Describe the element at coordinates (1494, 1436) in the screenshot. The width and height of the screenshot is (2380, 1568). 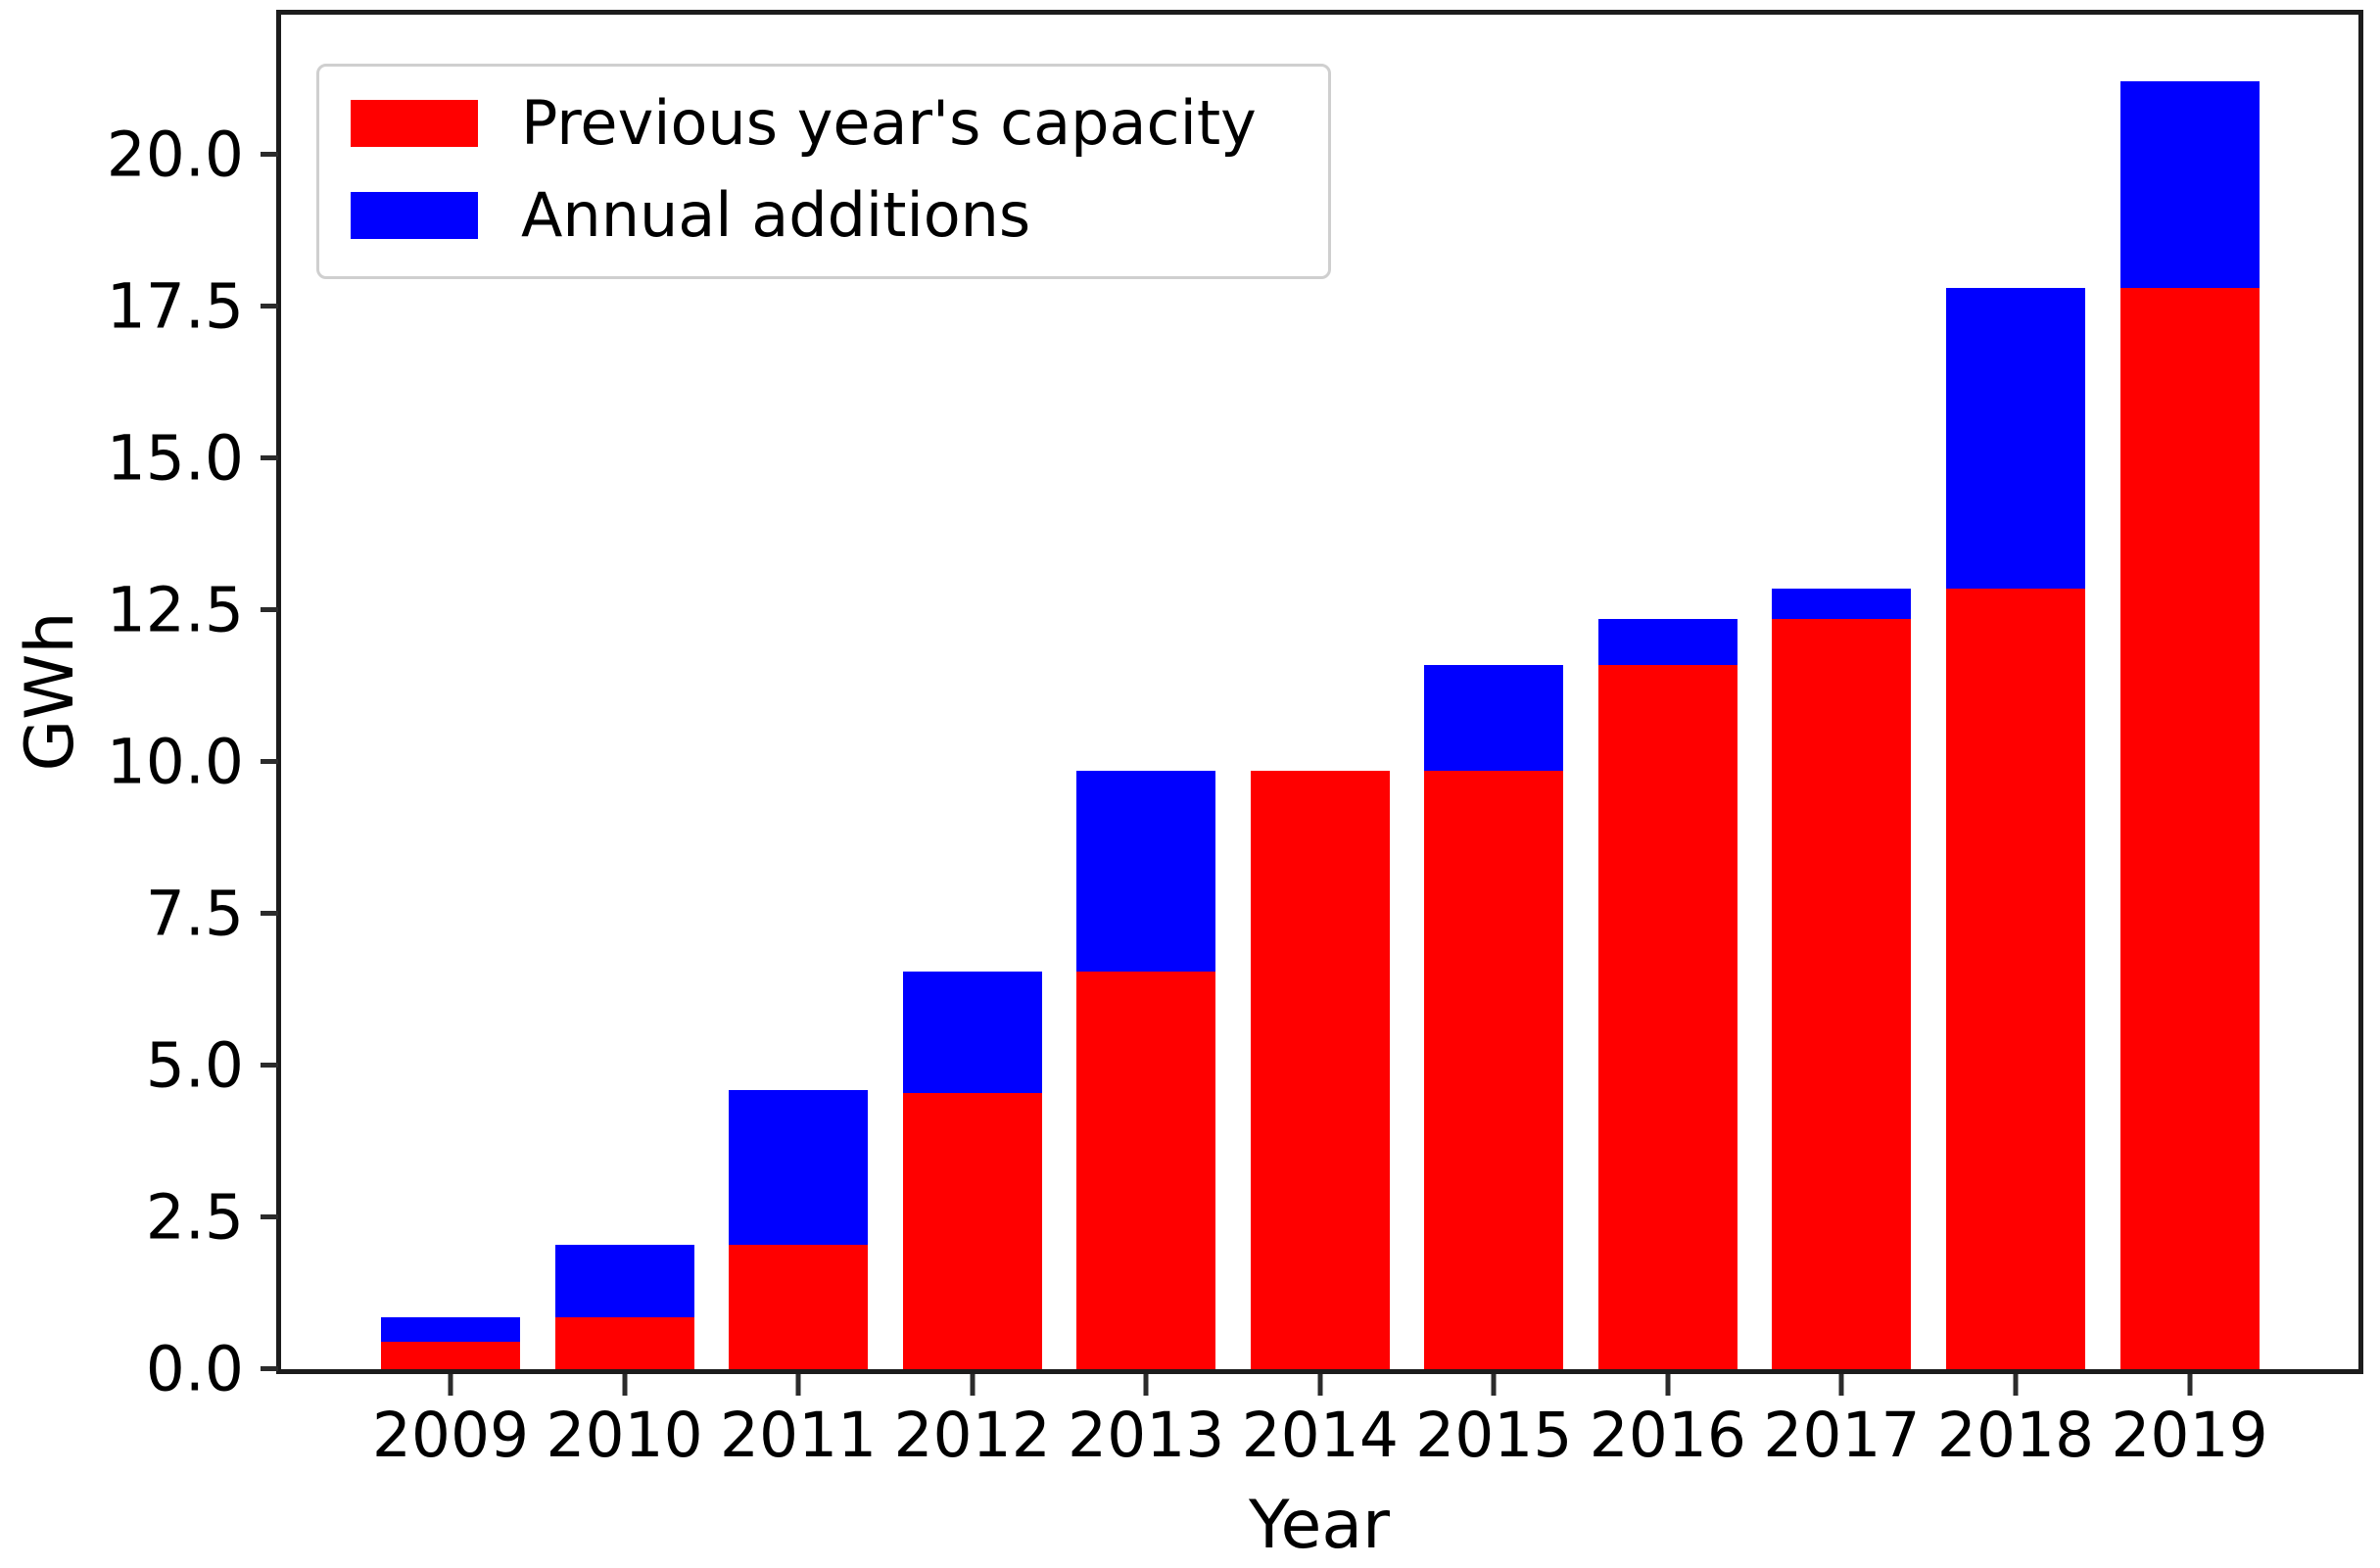
I see `x-tick-label-2015: 2015` at that location.